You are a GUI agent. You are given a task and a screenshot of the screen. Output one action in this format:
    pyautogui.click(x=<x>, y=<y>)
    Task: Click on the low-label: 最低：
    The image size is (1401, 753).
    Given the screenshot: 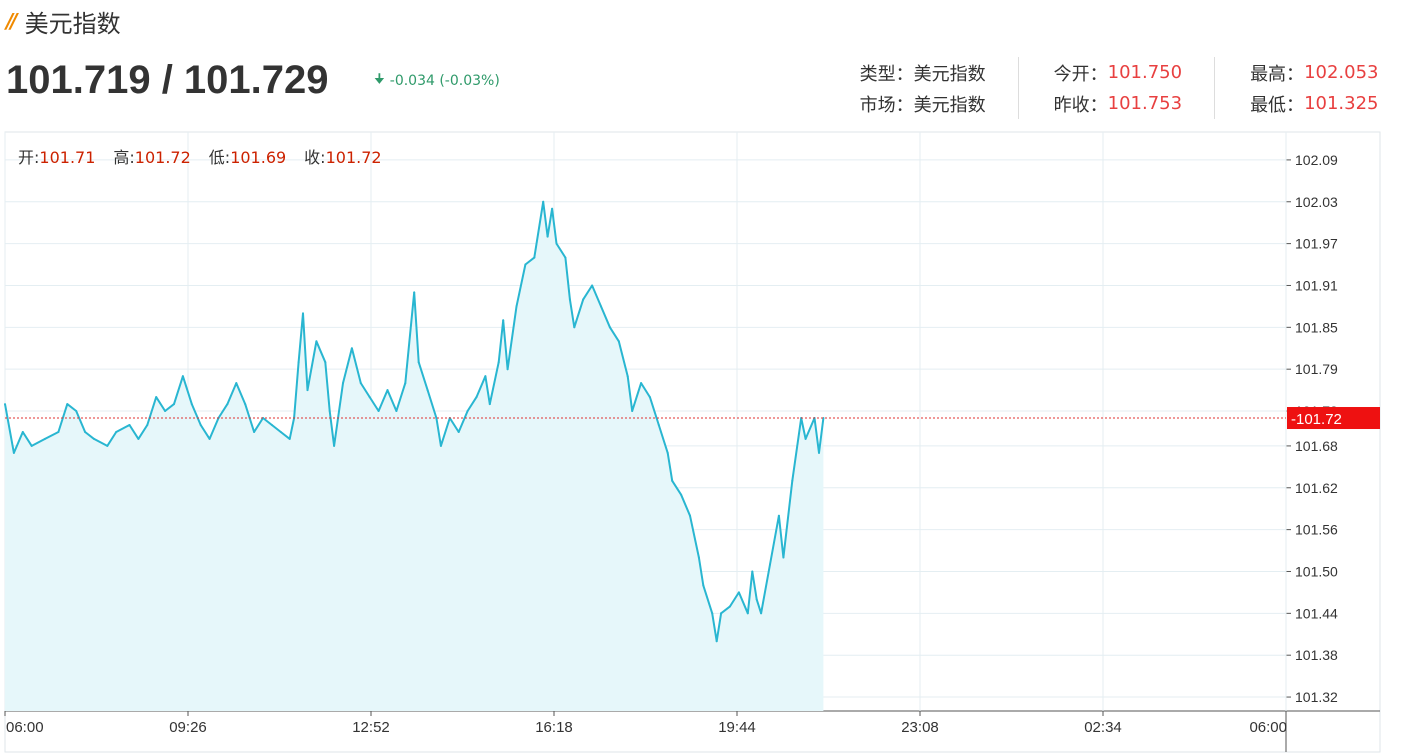 What is the action you would take?
    pyautogui.click(x=1277, y=105)
    